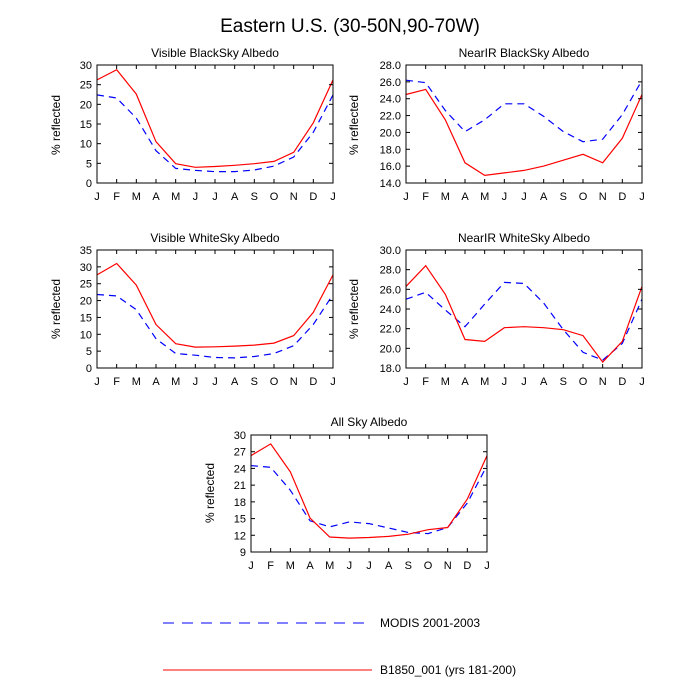 This screenshot has width=700, height=700. I want to click on y-tick-label: 27, so click(240, 453).